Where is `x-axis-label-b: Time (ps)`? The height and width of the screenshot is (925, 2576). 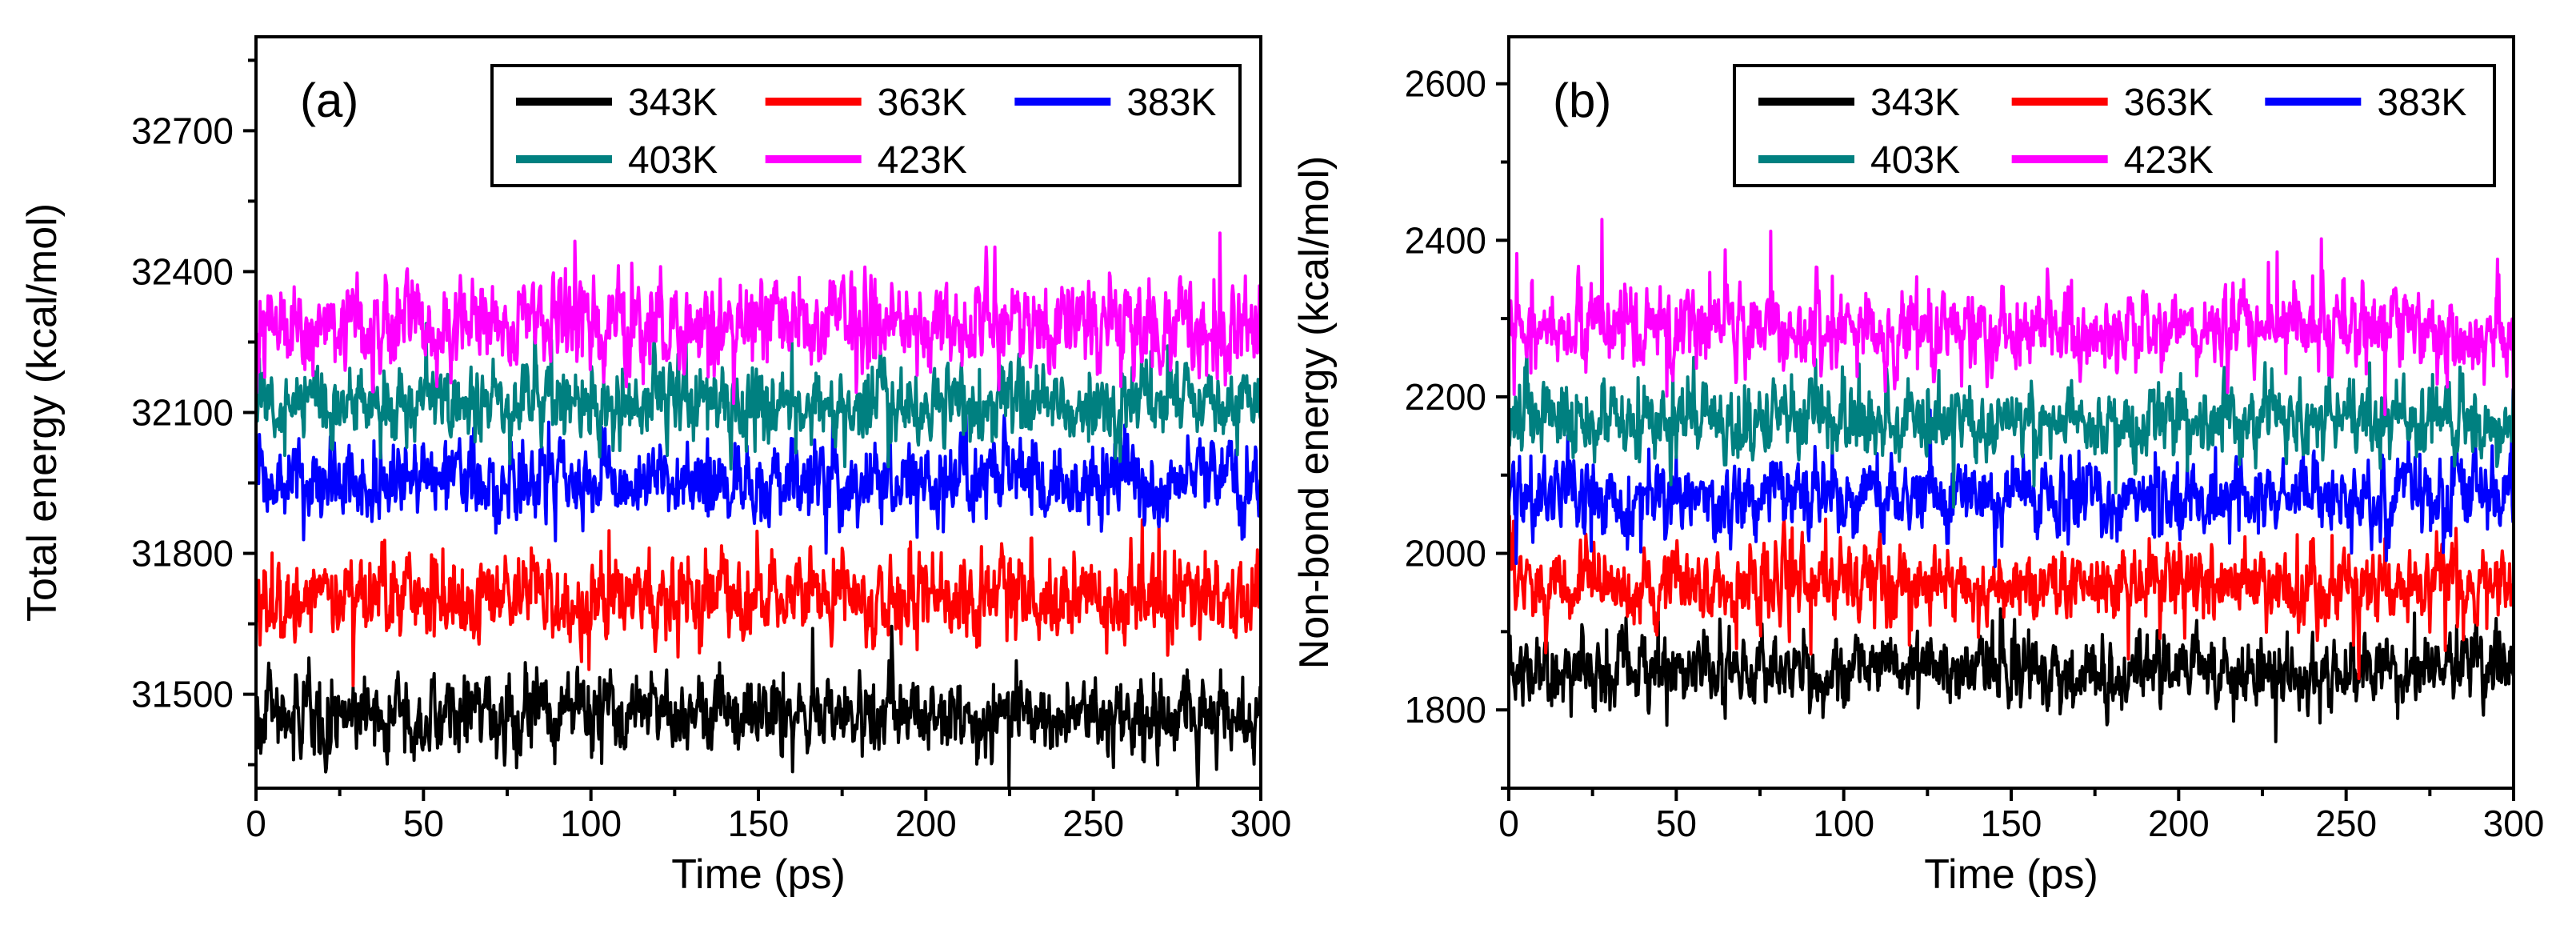
x-axis-label-b: Time (ps) is located at coordinates (2011, 874).